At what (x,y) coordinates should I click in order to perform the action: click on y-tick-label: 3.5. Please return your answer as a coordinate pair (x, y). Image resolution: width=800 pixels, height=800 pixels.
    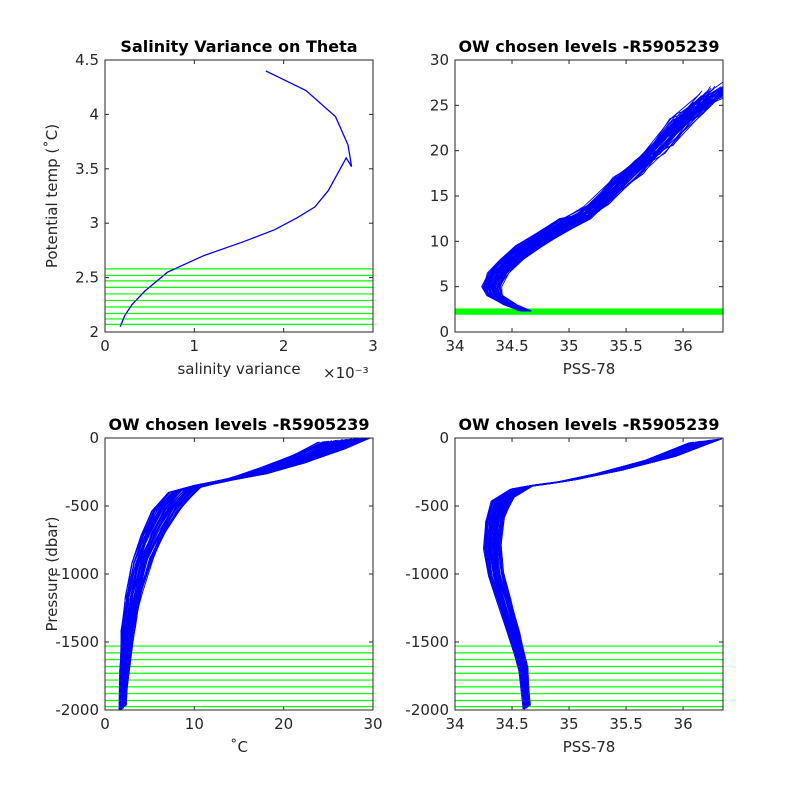
    Looking at the image, I should click on (87, 169).